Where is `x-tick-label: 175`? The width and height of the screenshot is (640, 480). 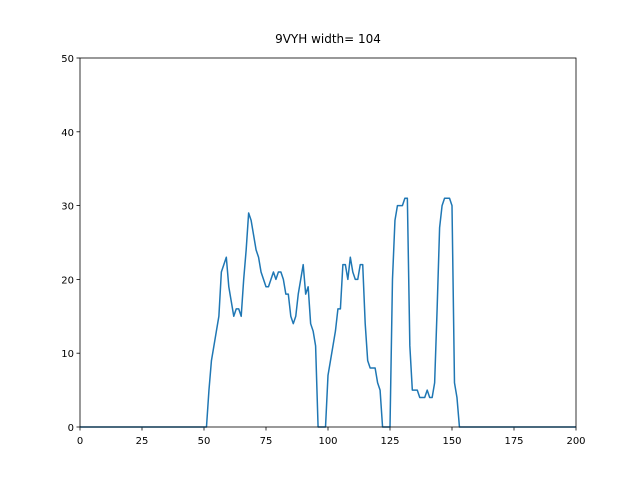
x-tick-label: 175 is located at coordinates (513, 441).